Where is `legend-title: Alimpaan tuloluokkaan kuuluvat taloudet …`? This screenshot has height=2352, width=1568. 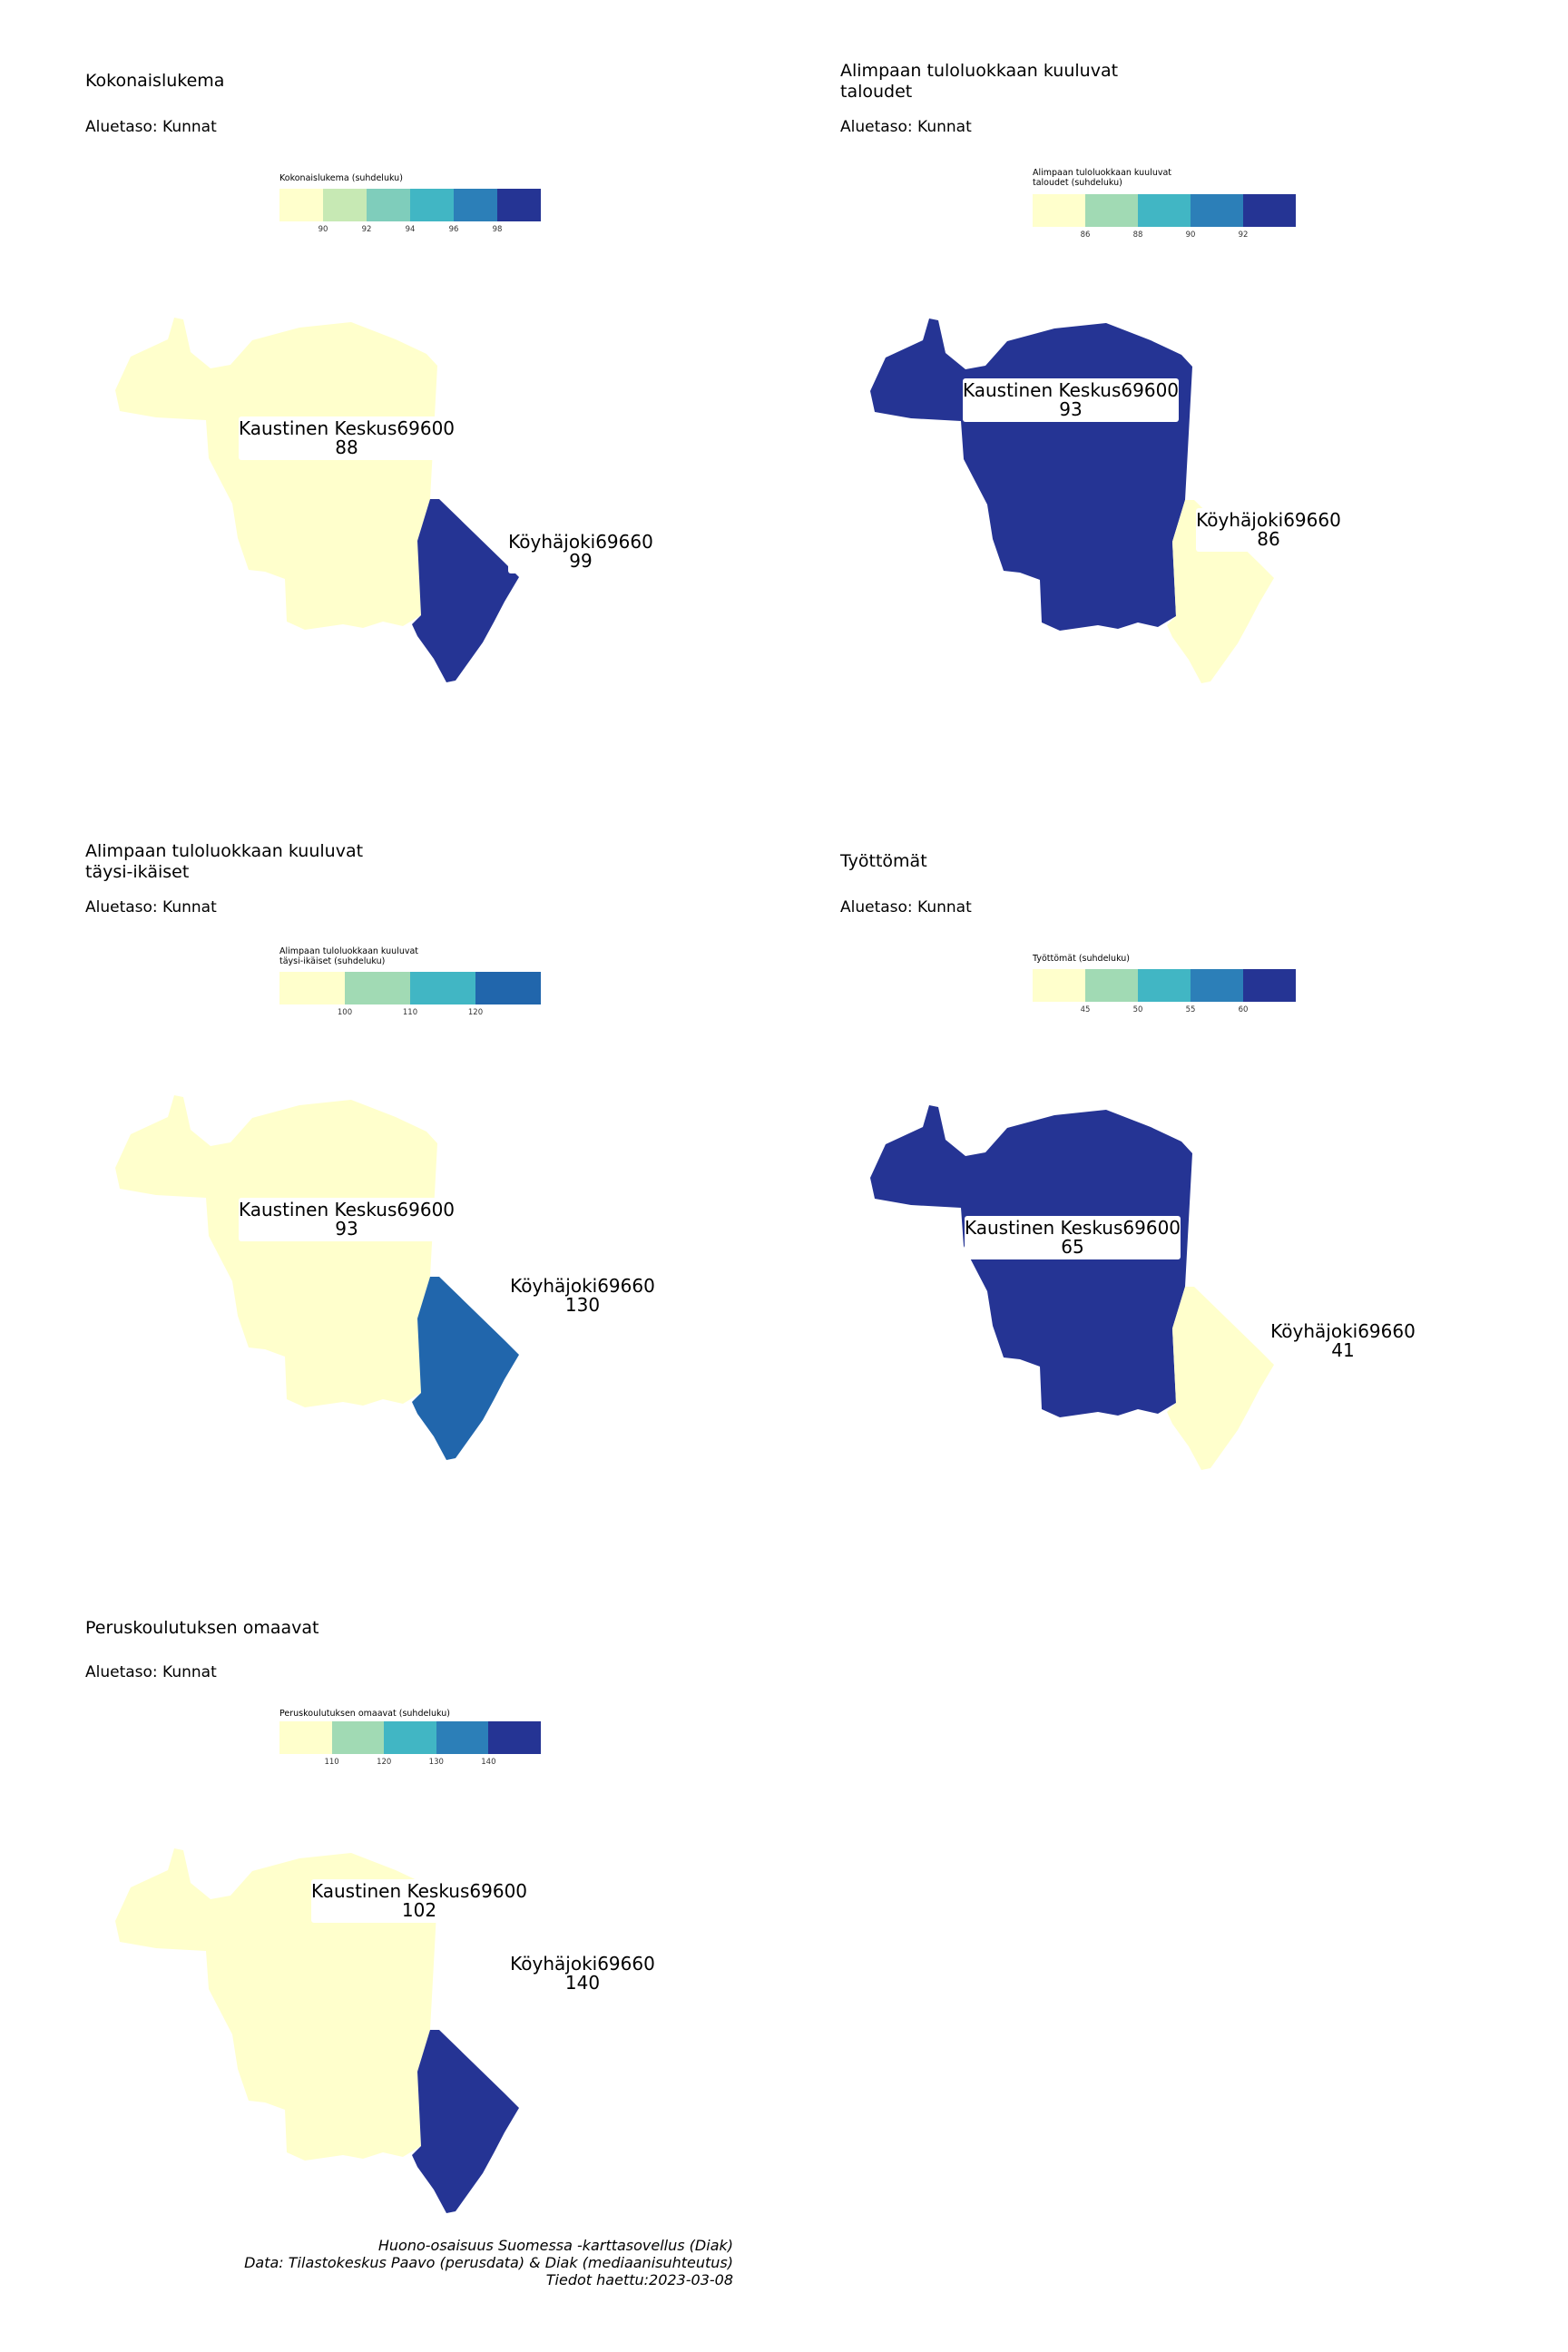 legend-title: Alimpaan tuloluokkaan kuuluvat taloudet … is located at coordinates (1102, 178).